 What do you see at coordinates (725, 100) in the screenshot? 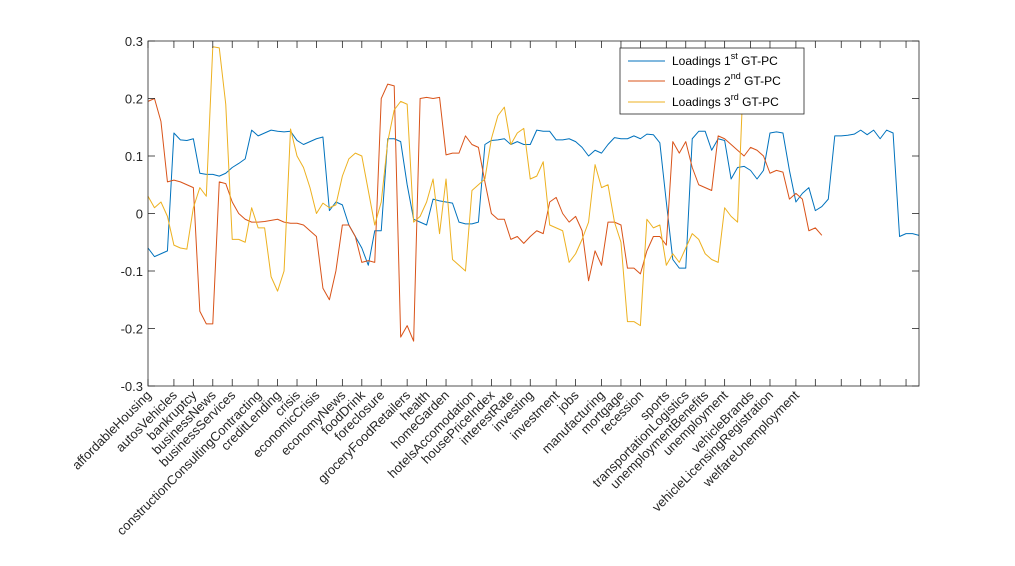
I see `legend-label-3: Loadings 3rd GT-PC` at bounding box center [725, 100].